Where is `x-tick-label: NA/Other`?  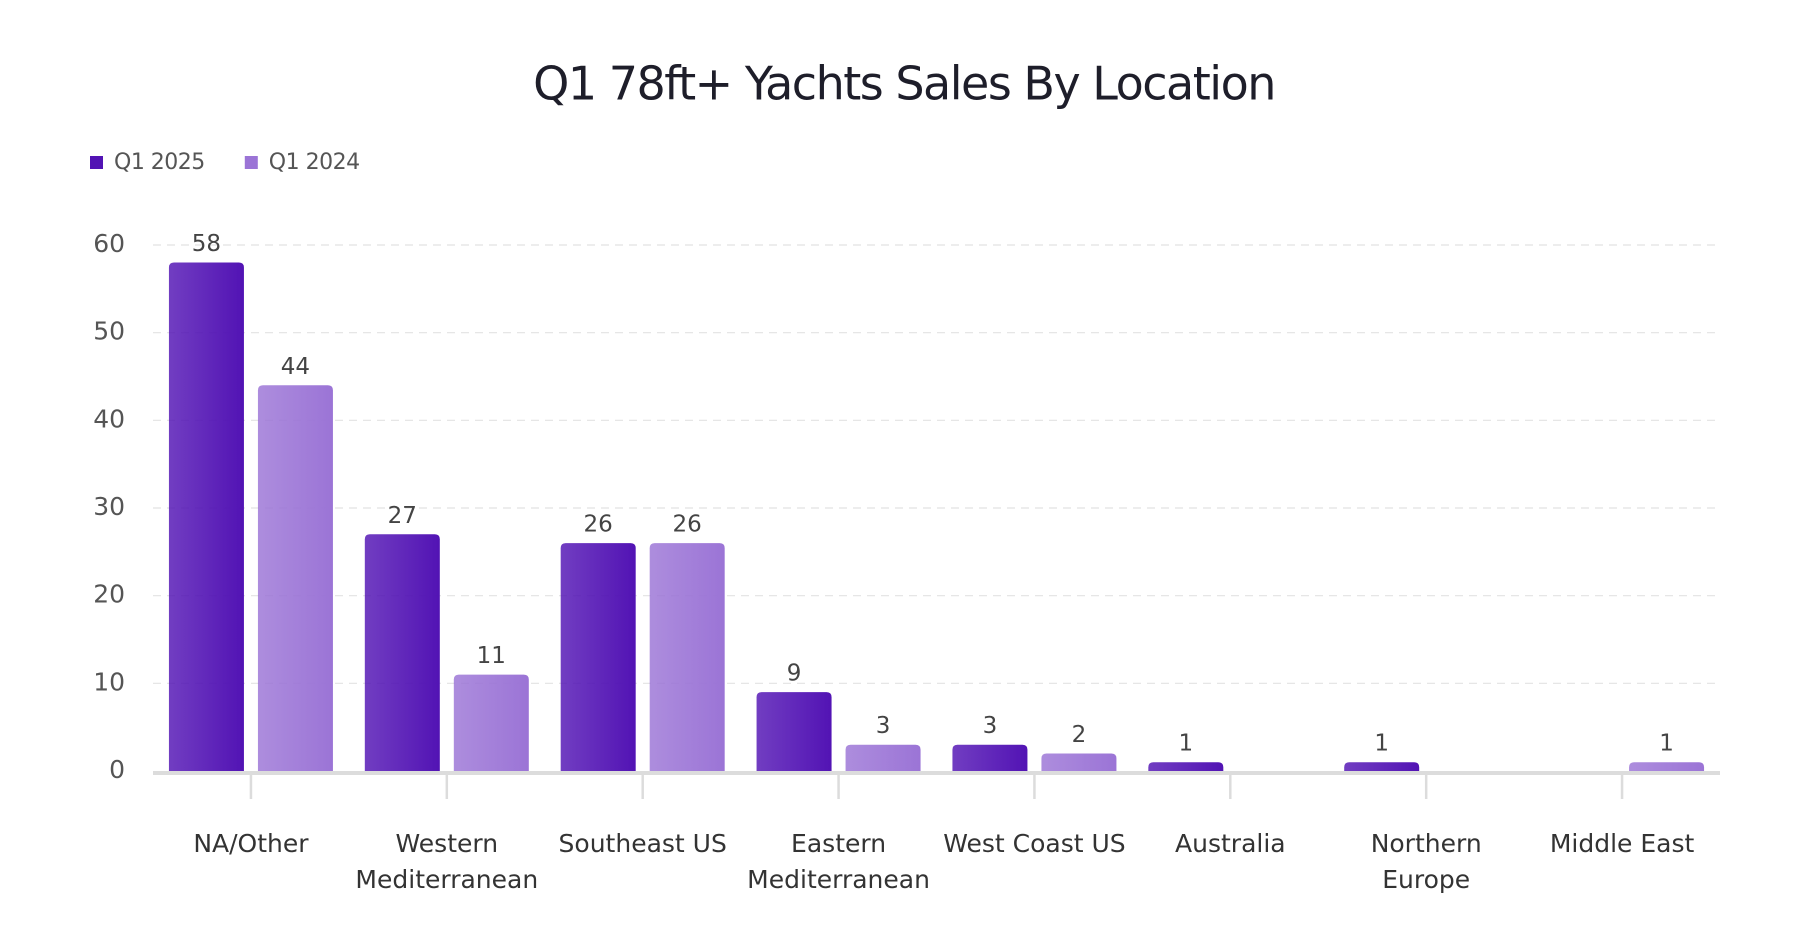 x-tick-label: NA/Other is located at coordinates (251, 843).